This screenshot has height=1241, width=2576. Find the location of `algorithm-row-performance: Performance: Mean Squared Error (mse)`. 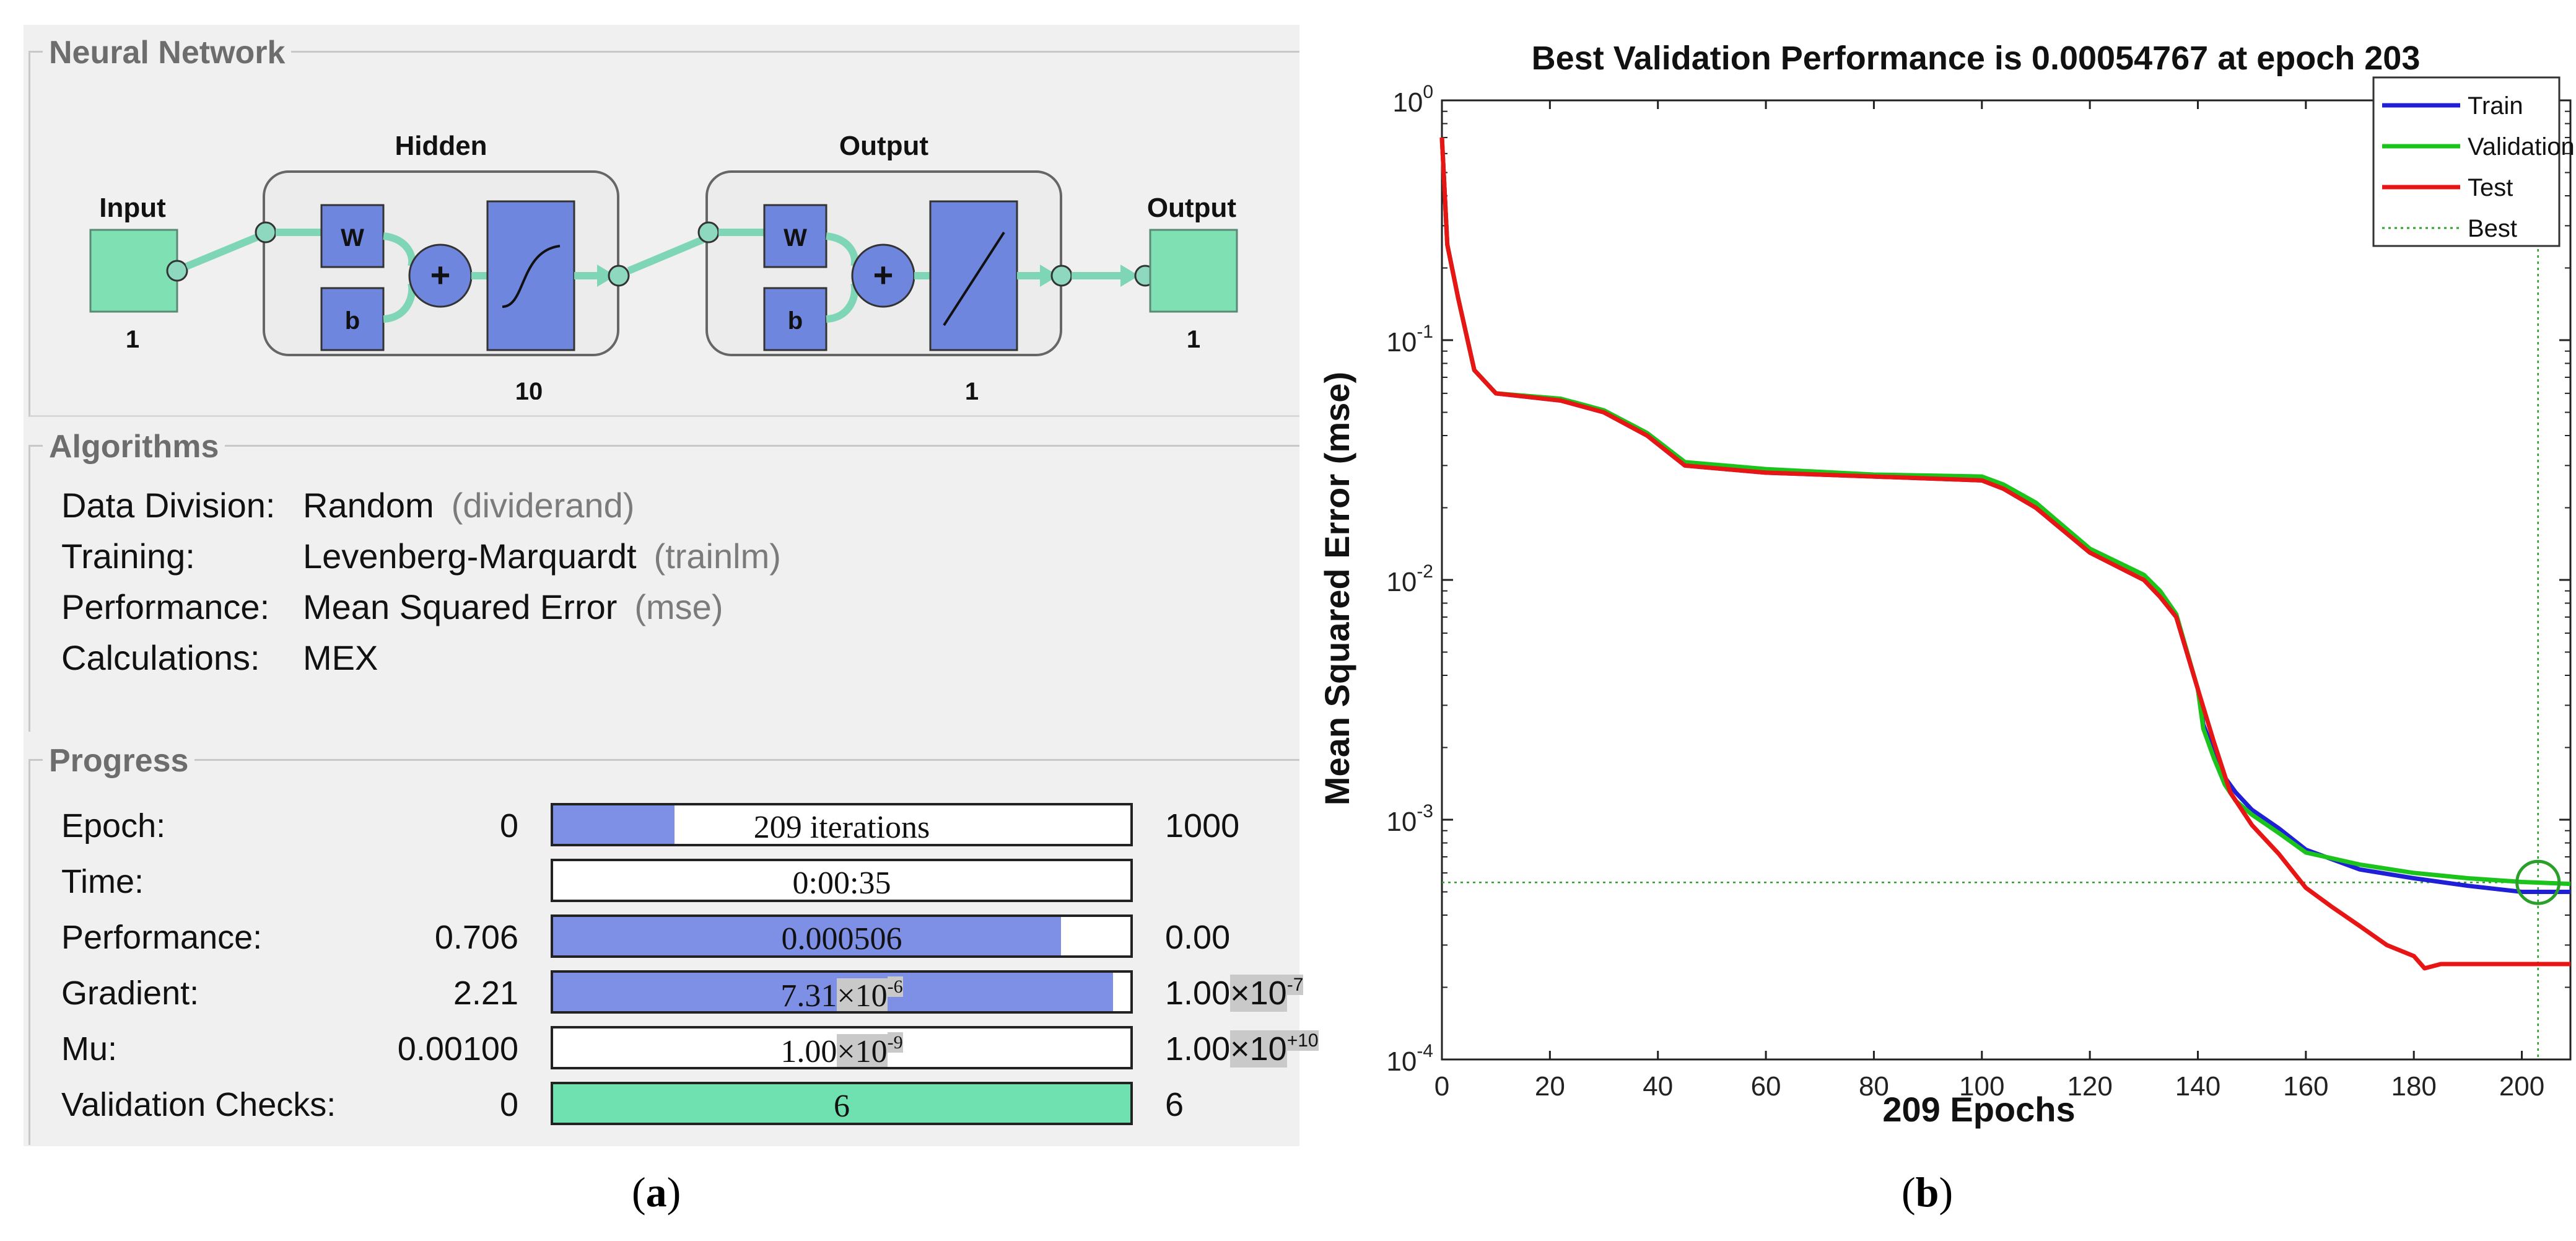

algorithm-row-performance: Performance: Mean Squared Error (mse) is located at coordinates (392, 607).